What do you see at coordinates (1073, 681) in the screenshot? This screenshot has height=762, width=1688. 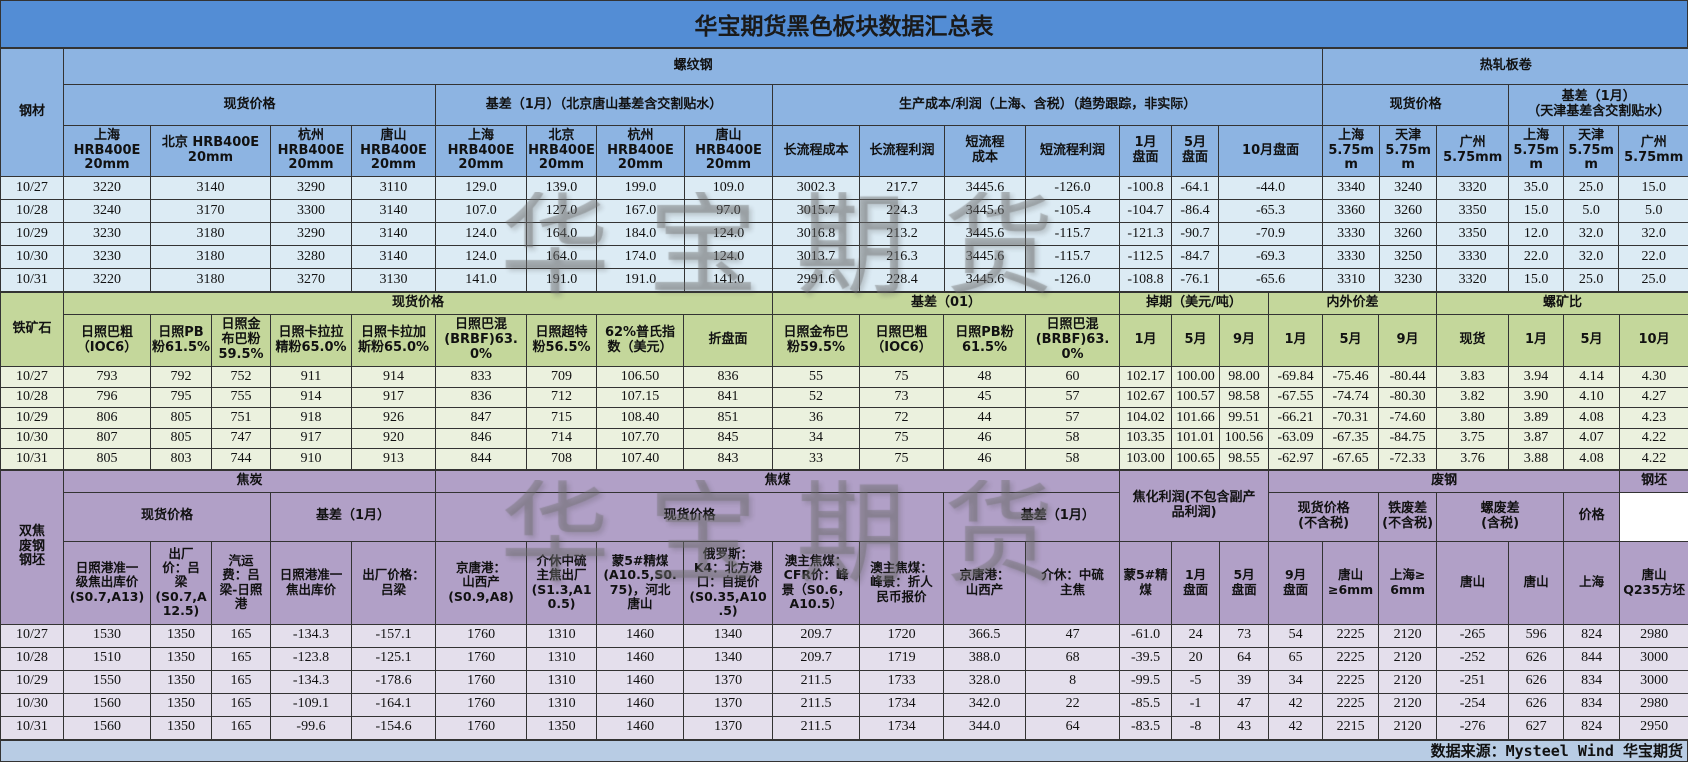 I see `data-cell: 8` at bounding box center [1073, 681].